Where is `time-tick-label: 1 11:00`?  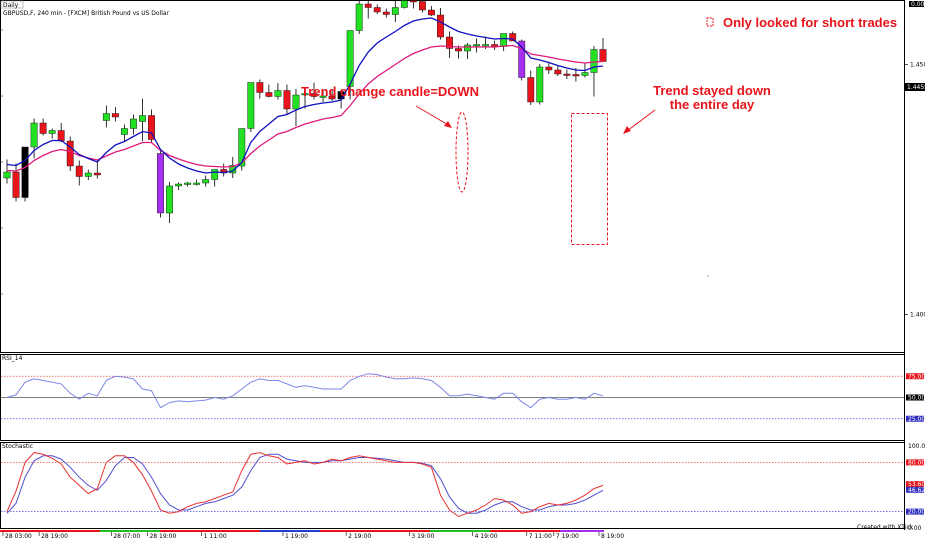
time-tick-label: 1 11:00 is located at coordinates (215, 536).